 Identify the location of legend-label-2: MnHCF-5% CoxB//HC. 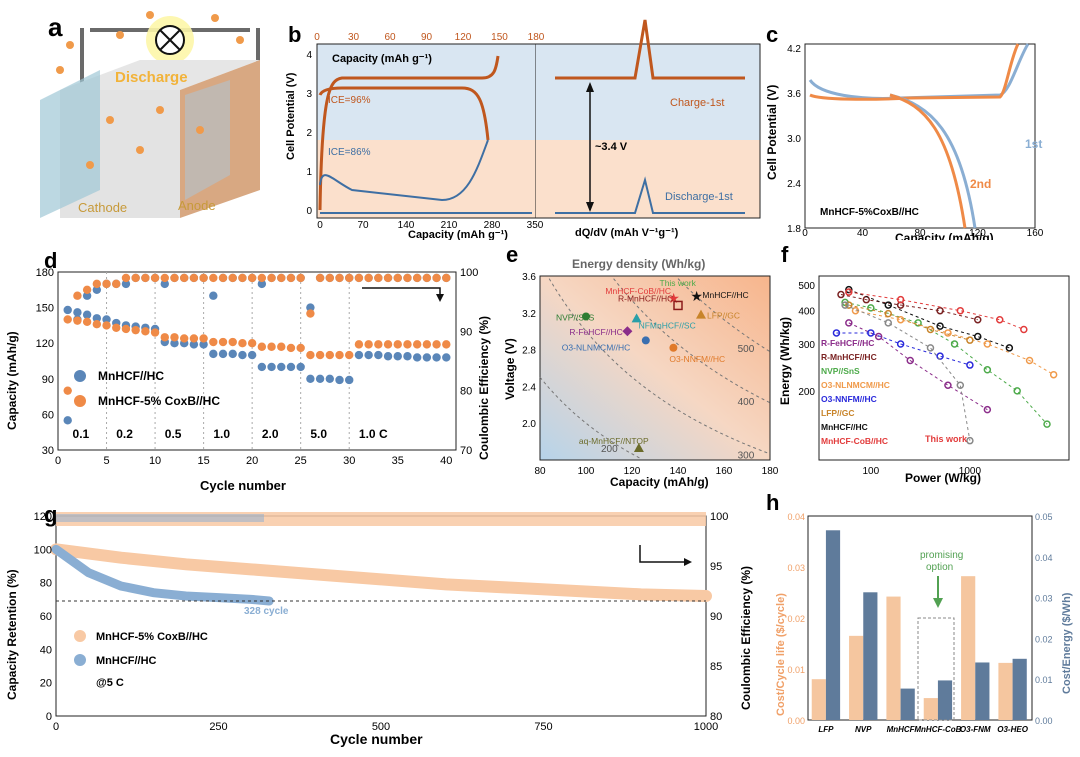
(159, 401).